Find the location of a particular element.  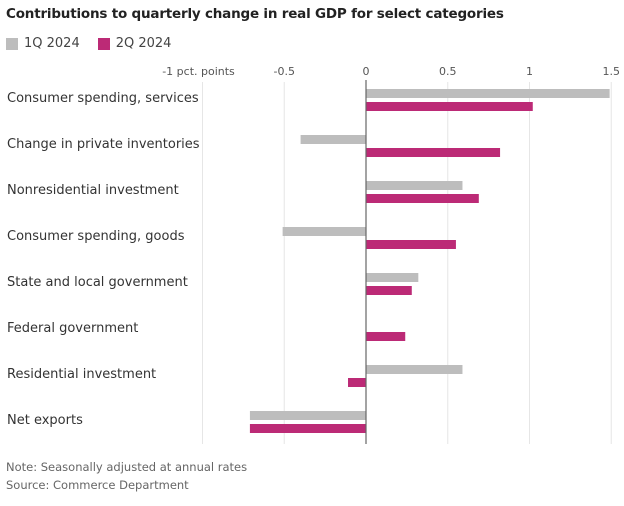

x-tick-label: 1.5 is located at coordinates (612, 71).